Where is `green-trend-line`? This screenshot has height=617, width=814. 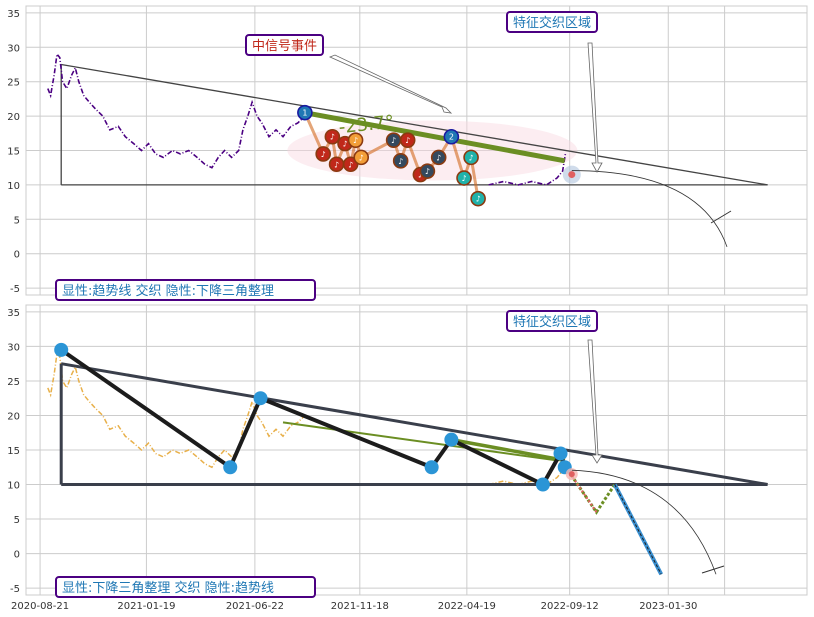
green-trend-line is located at coordinates (435, 137).